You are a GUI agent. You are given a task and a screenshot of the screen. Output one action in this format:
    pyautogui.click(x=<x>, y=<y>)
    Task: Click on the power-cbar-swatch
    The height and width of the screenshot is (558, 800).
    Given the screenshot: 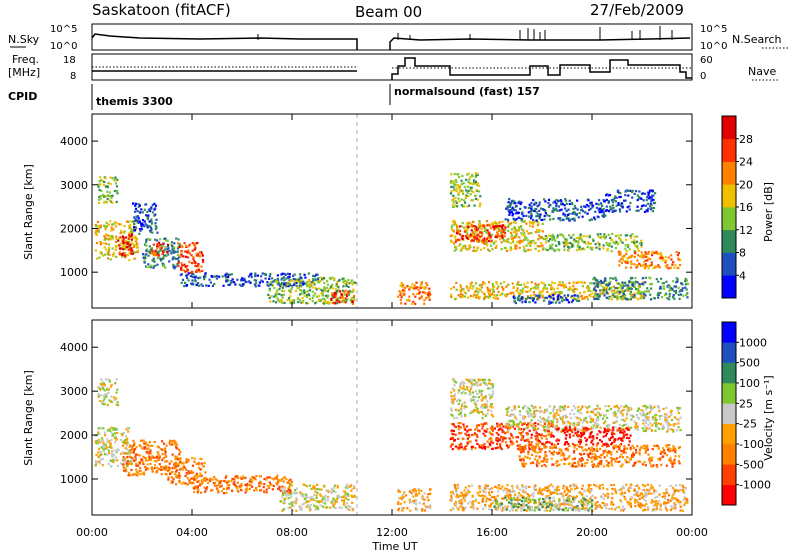 What is the action you would take?
    pyautogui.click(x=729, y=195)
    